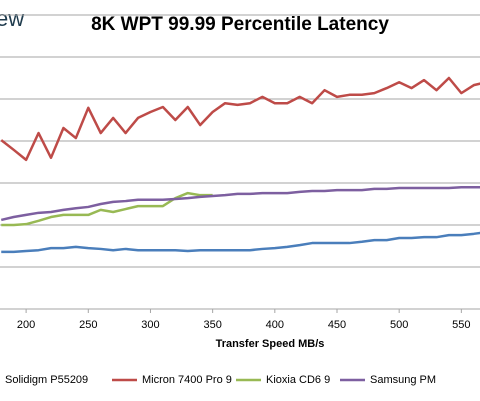  Describe the element at coordinates (461, 325) in the screenshot. I see `x-tick-label: 550` at that location.